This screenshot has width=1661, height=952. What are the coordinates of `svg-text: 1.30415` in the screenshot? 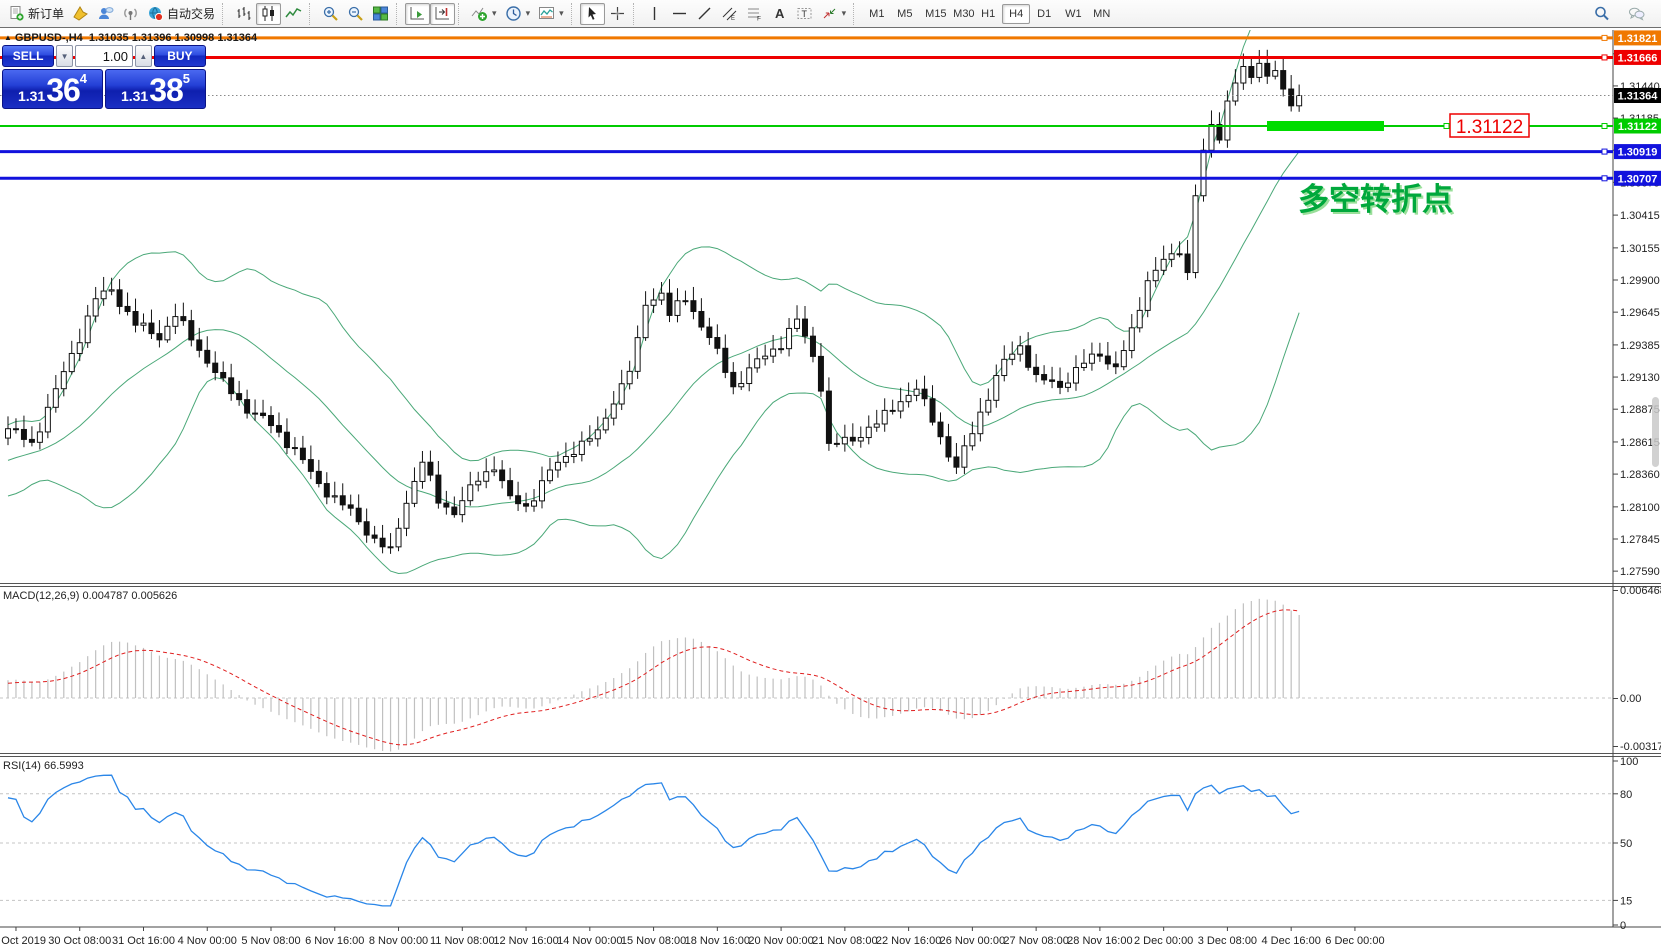 It's located at (1640, 216).